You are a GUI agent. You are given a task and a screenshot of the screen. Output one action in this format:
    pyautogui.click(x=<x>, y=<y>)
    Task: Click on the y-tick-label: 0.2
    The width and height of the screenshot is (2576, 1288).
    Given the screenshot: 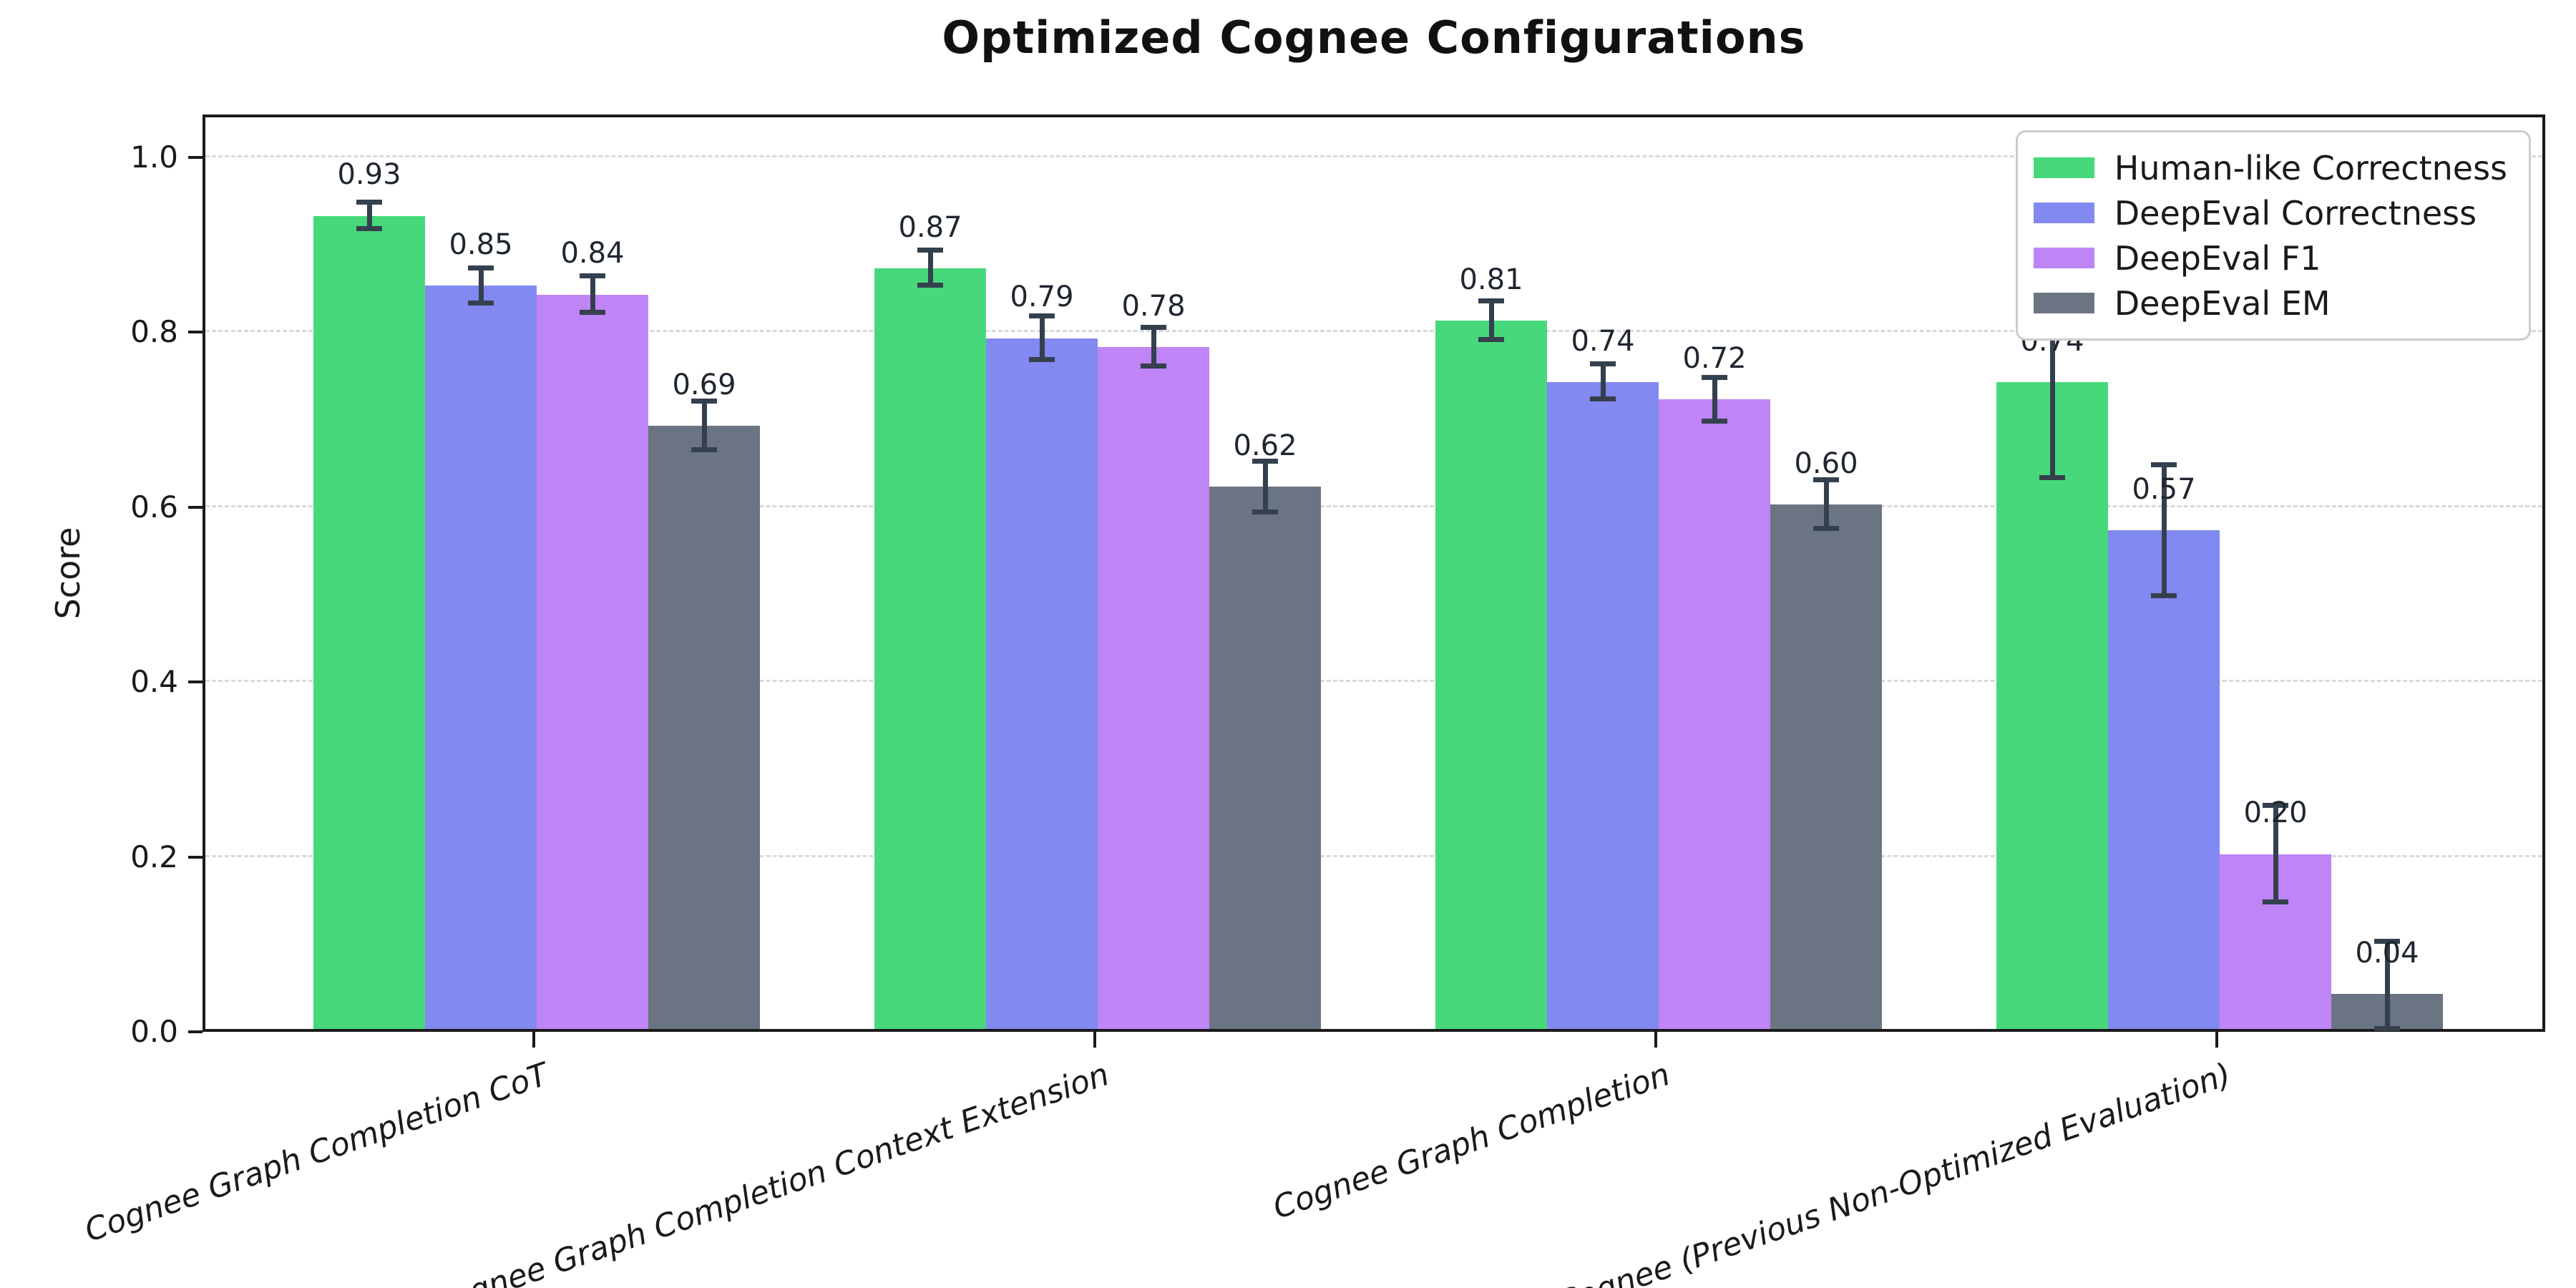 What is the action you would take?
    pyautogui.click(x=154, y=856)
    